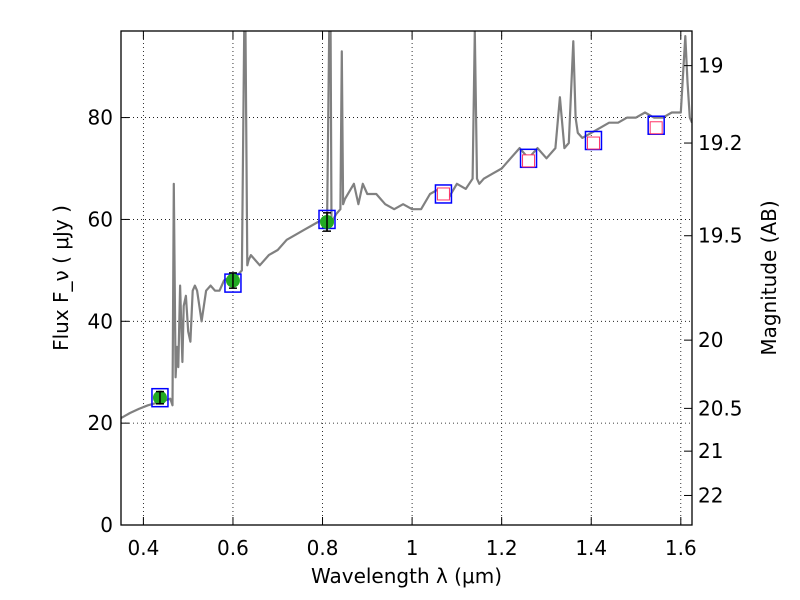  Describe the element at coordinates (233, 548) in the screenshot. I see `x-tick-label: 0.6` at that location.